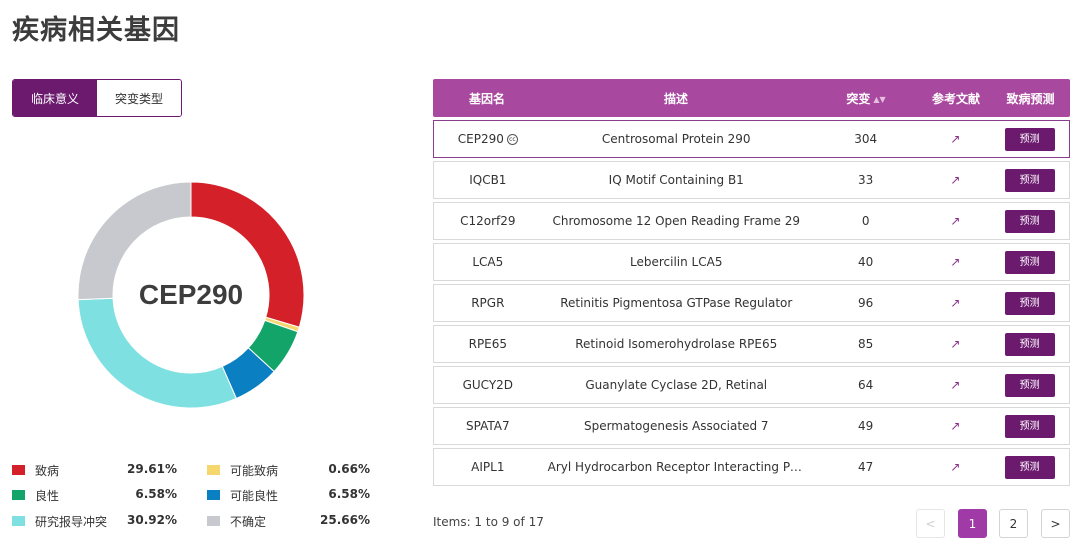 The image size is (1080, 548). What do you see at coordinates (488, 467) in the screenshot?
I see `gene-name: AIPL1` at bounding box center [488, 467].